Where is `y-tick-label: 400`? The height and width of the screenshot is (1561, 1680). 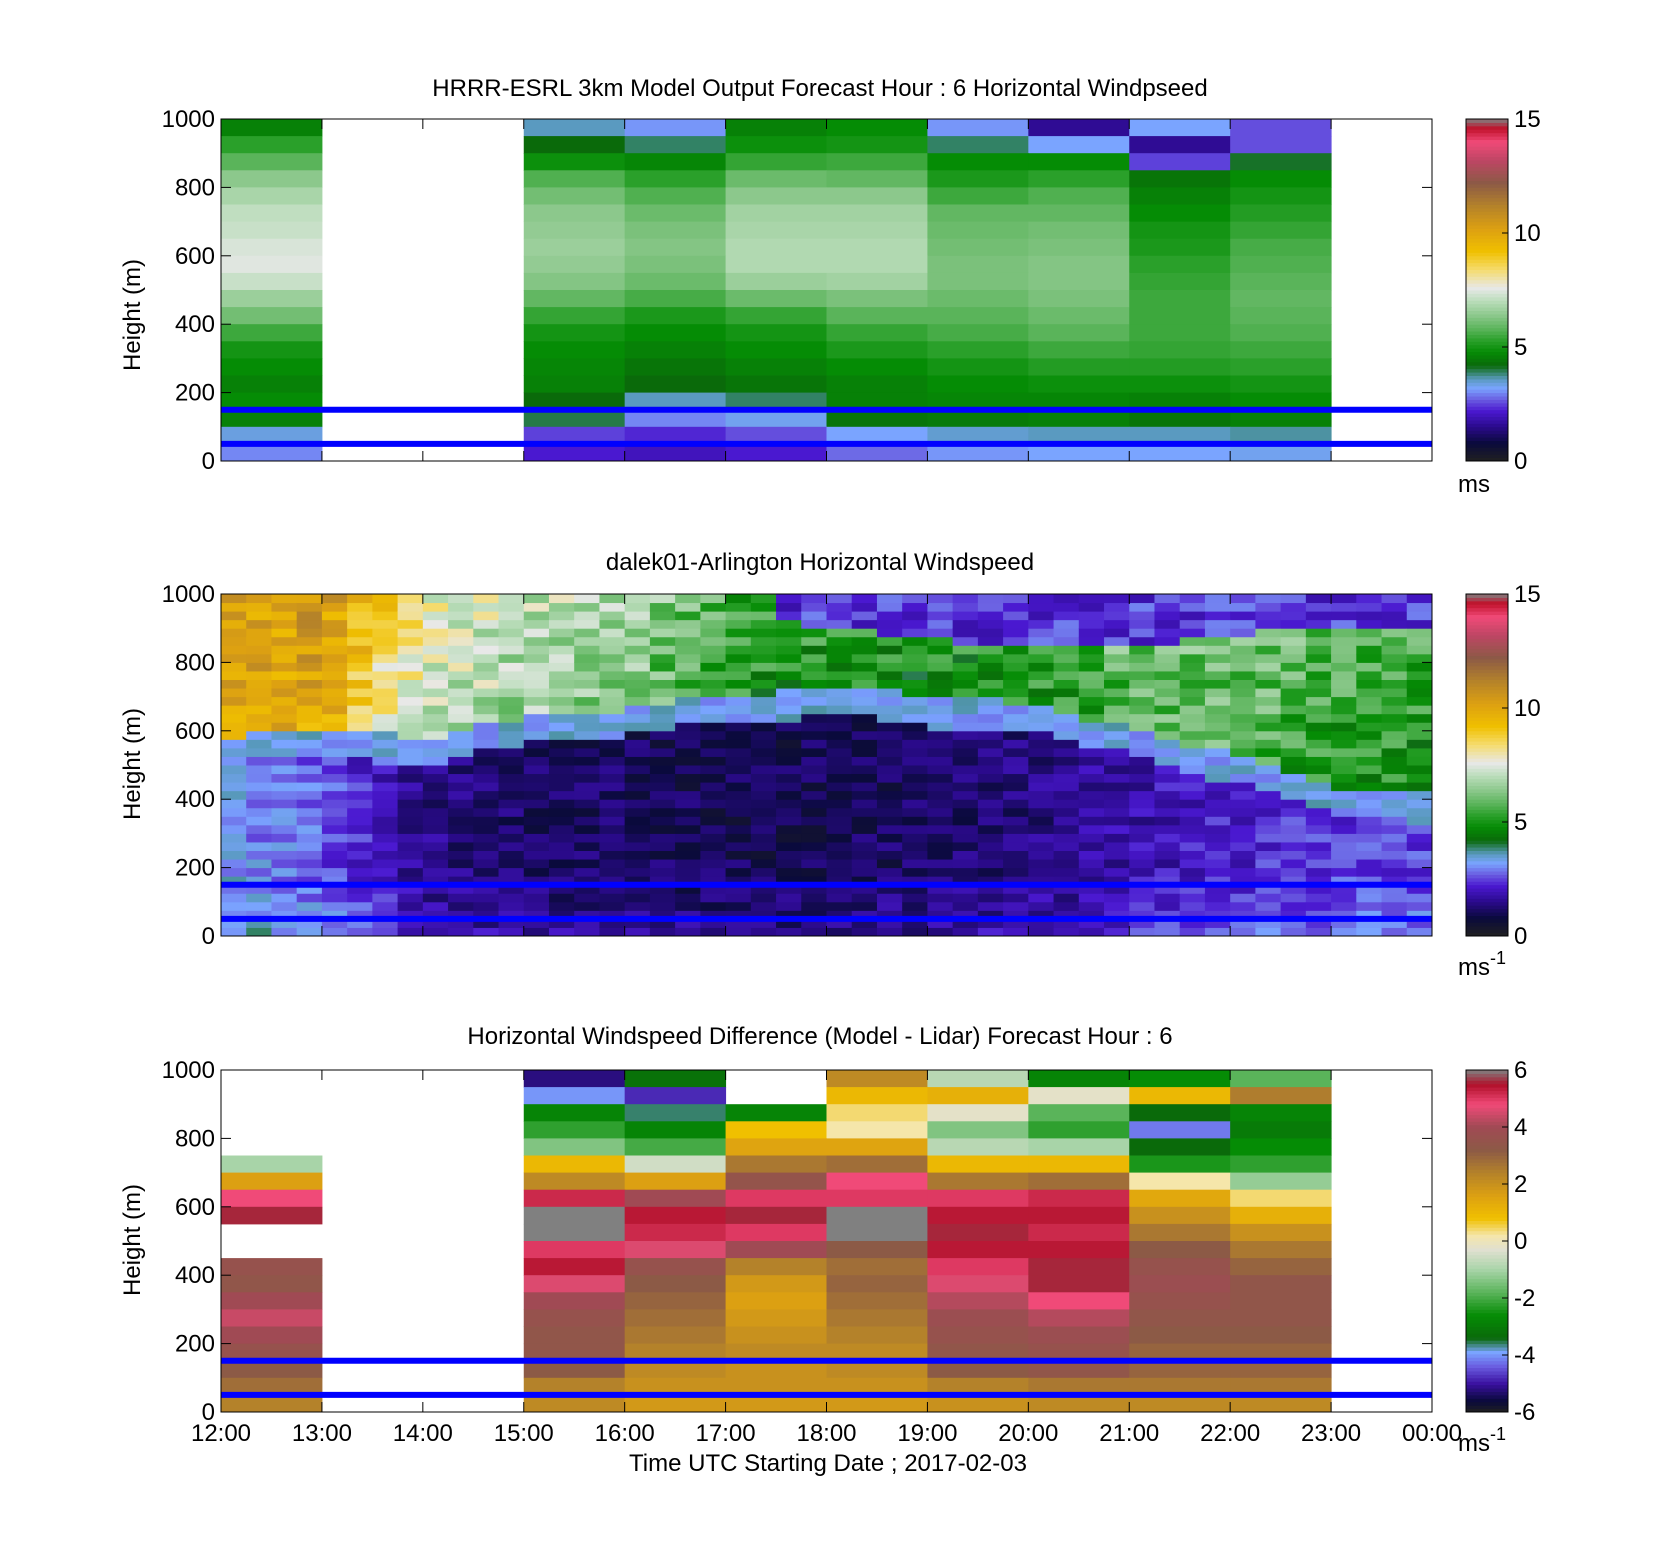 y-tick-label: 400 is located at coordinates (195, 324).